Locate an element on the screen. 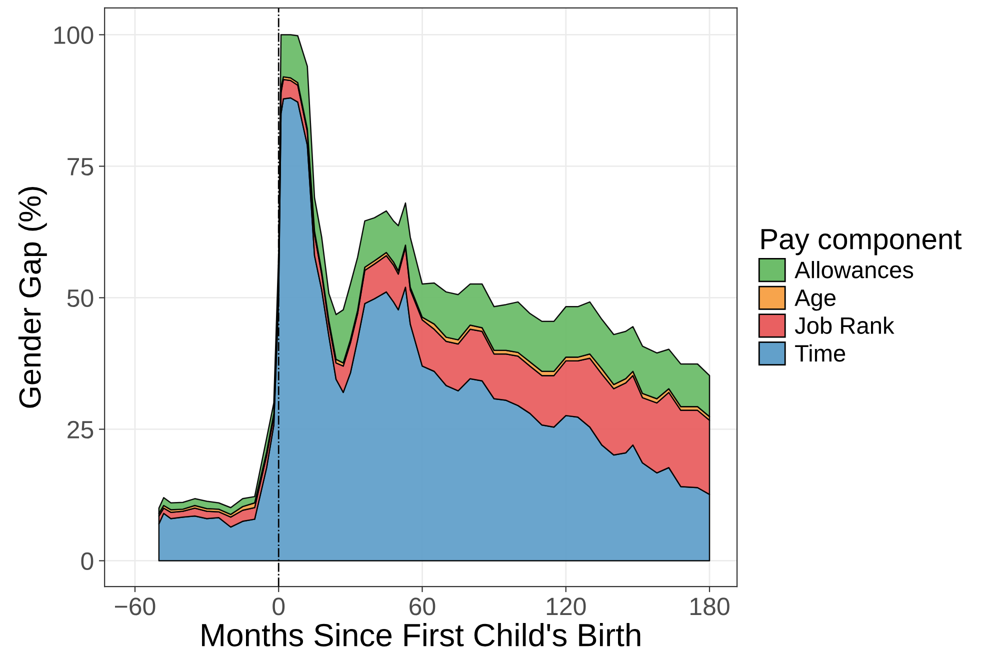 The height and width of the screenshot is (659, 996). legend-label: Age is located at coordinates (815, 300).